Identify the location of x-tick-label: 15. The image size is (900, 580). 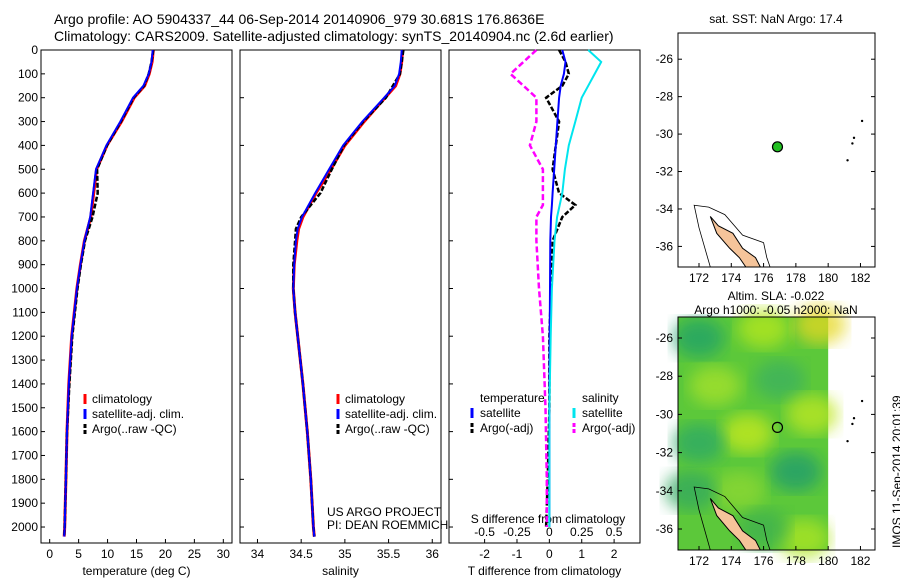
(137, 554).